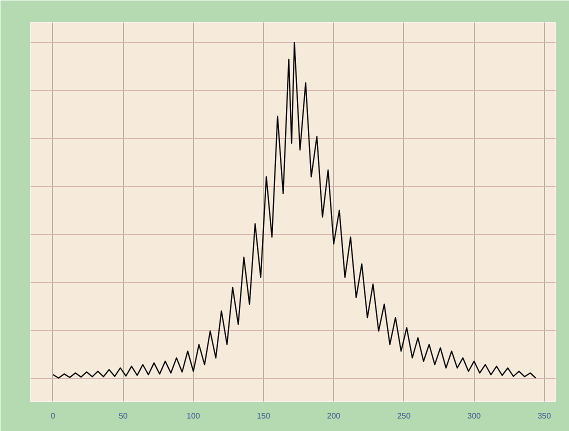 This screenshot has width=569, height=431. What do you see at coordinates (193, 416) in the screenshot?
I see `x-tick-label: 100` at bounding box center [193, 416].